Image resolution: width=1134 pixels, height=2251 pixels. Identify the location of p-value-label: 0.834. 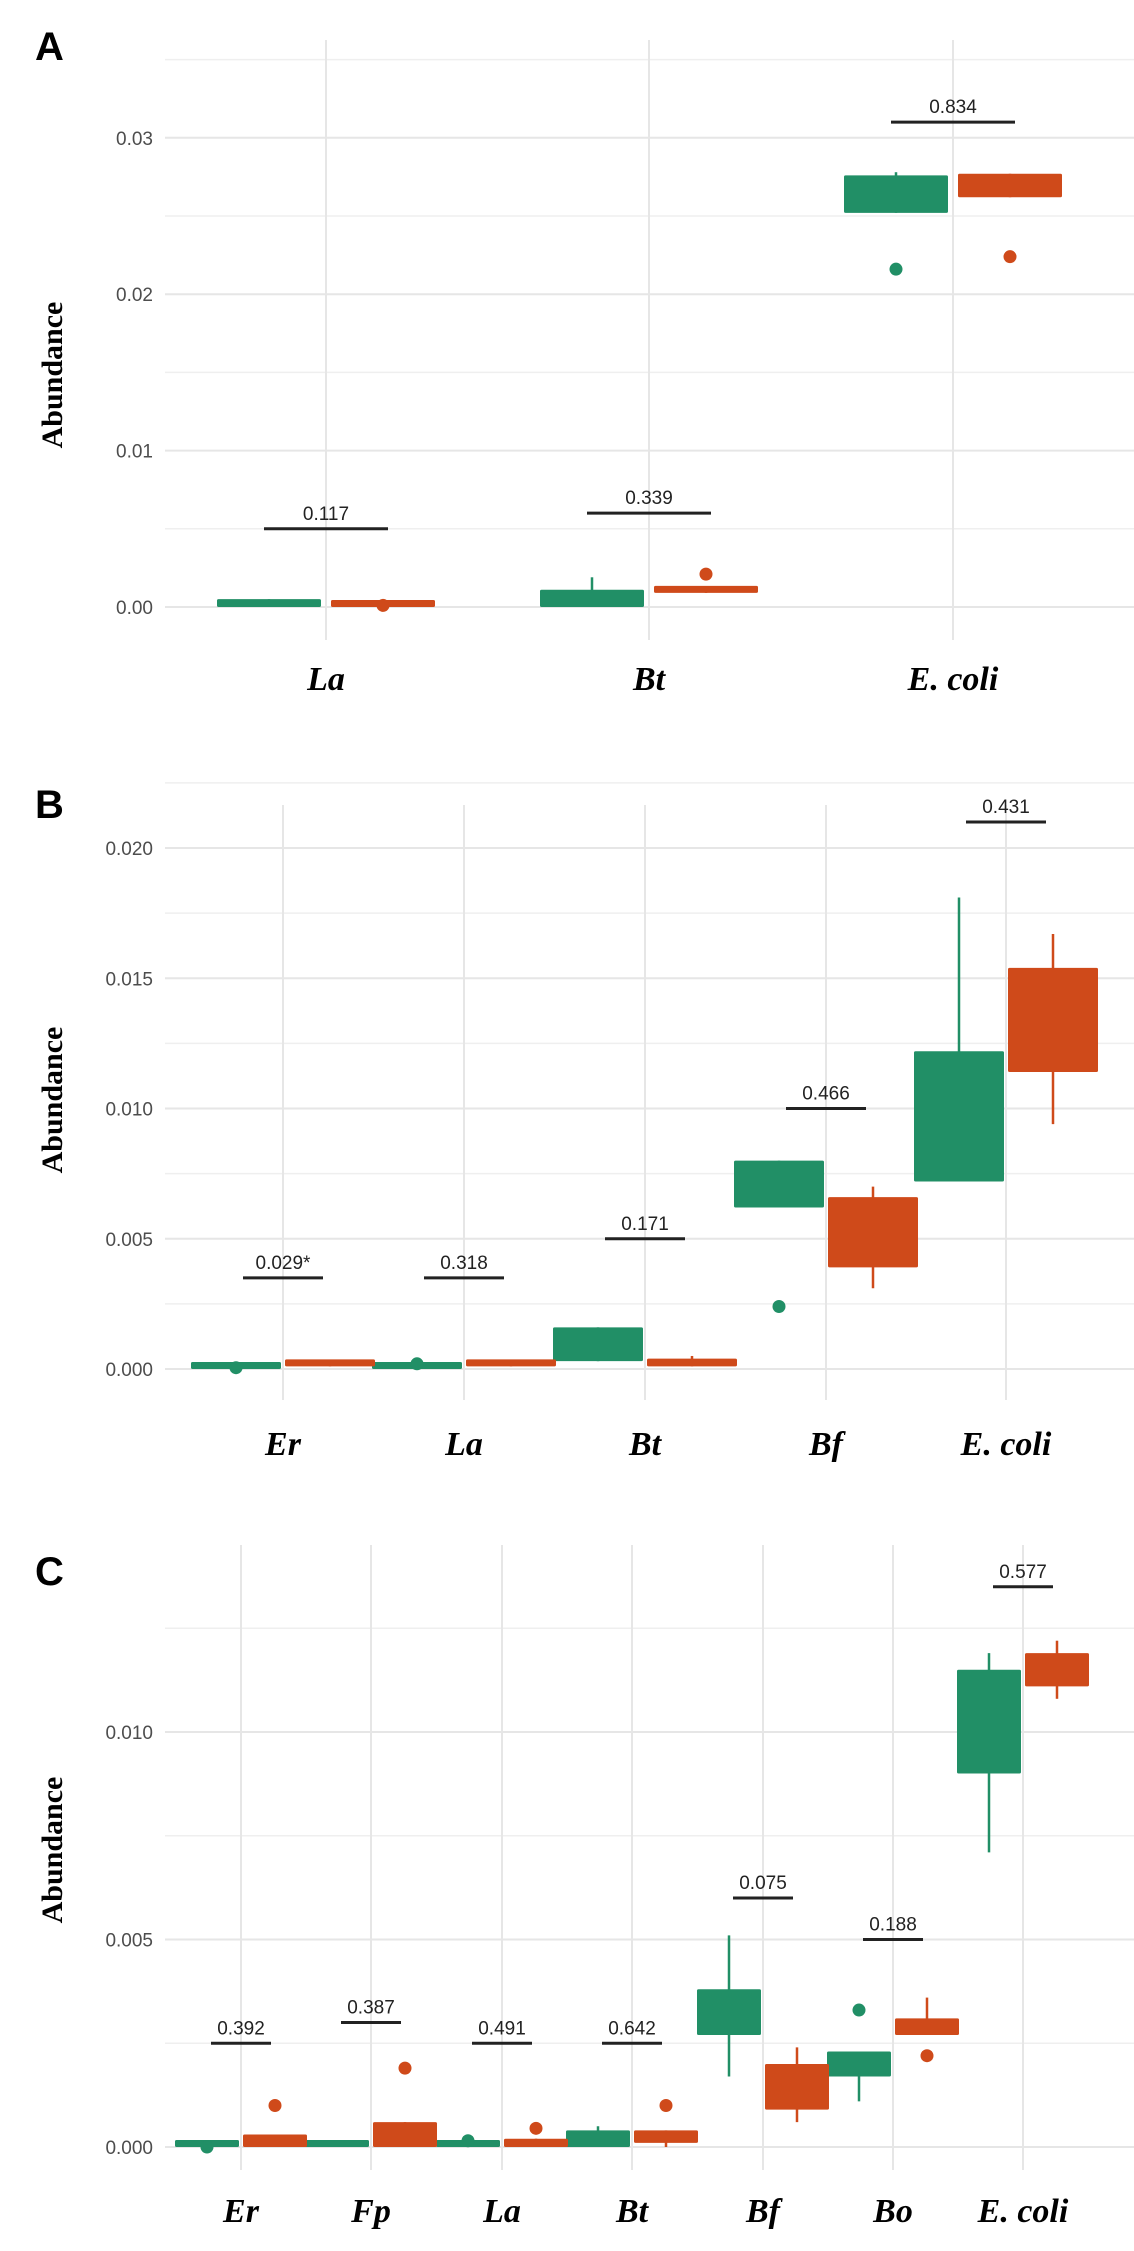
(953, 107).